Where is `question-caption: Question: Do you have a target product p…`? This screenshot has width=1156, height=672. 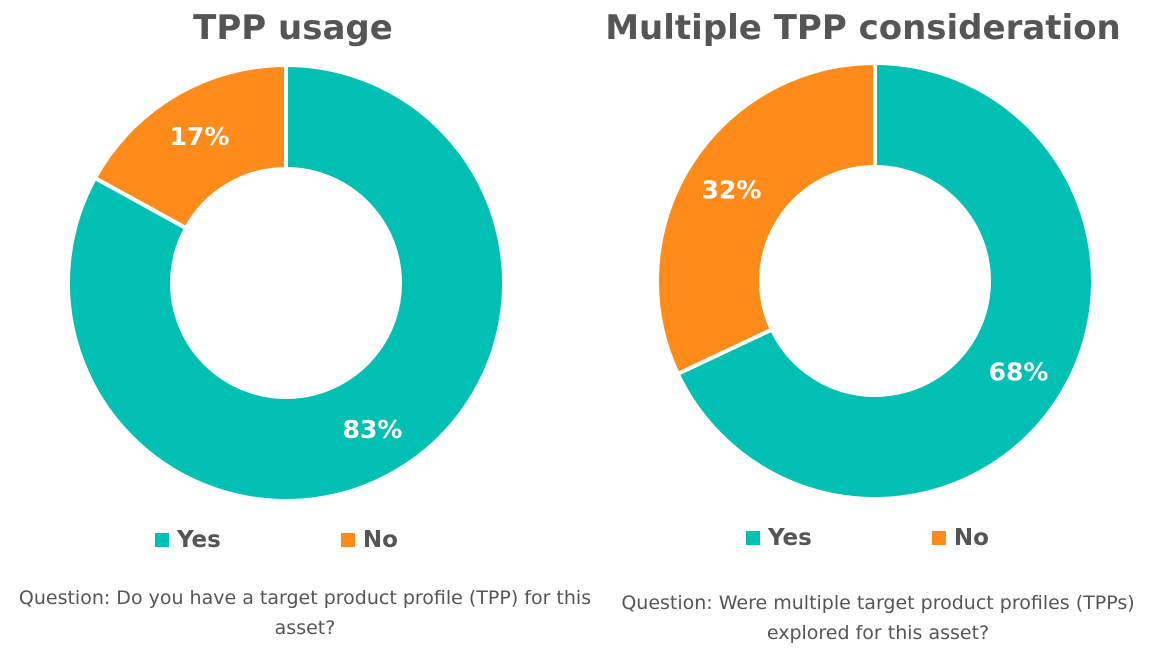
question-caption: Question: Do you have a target product p… is located at coordinates (305, 613).